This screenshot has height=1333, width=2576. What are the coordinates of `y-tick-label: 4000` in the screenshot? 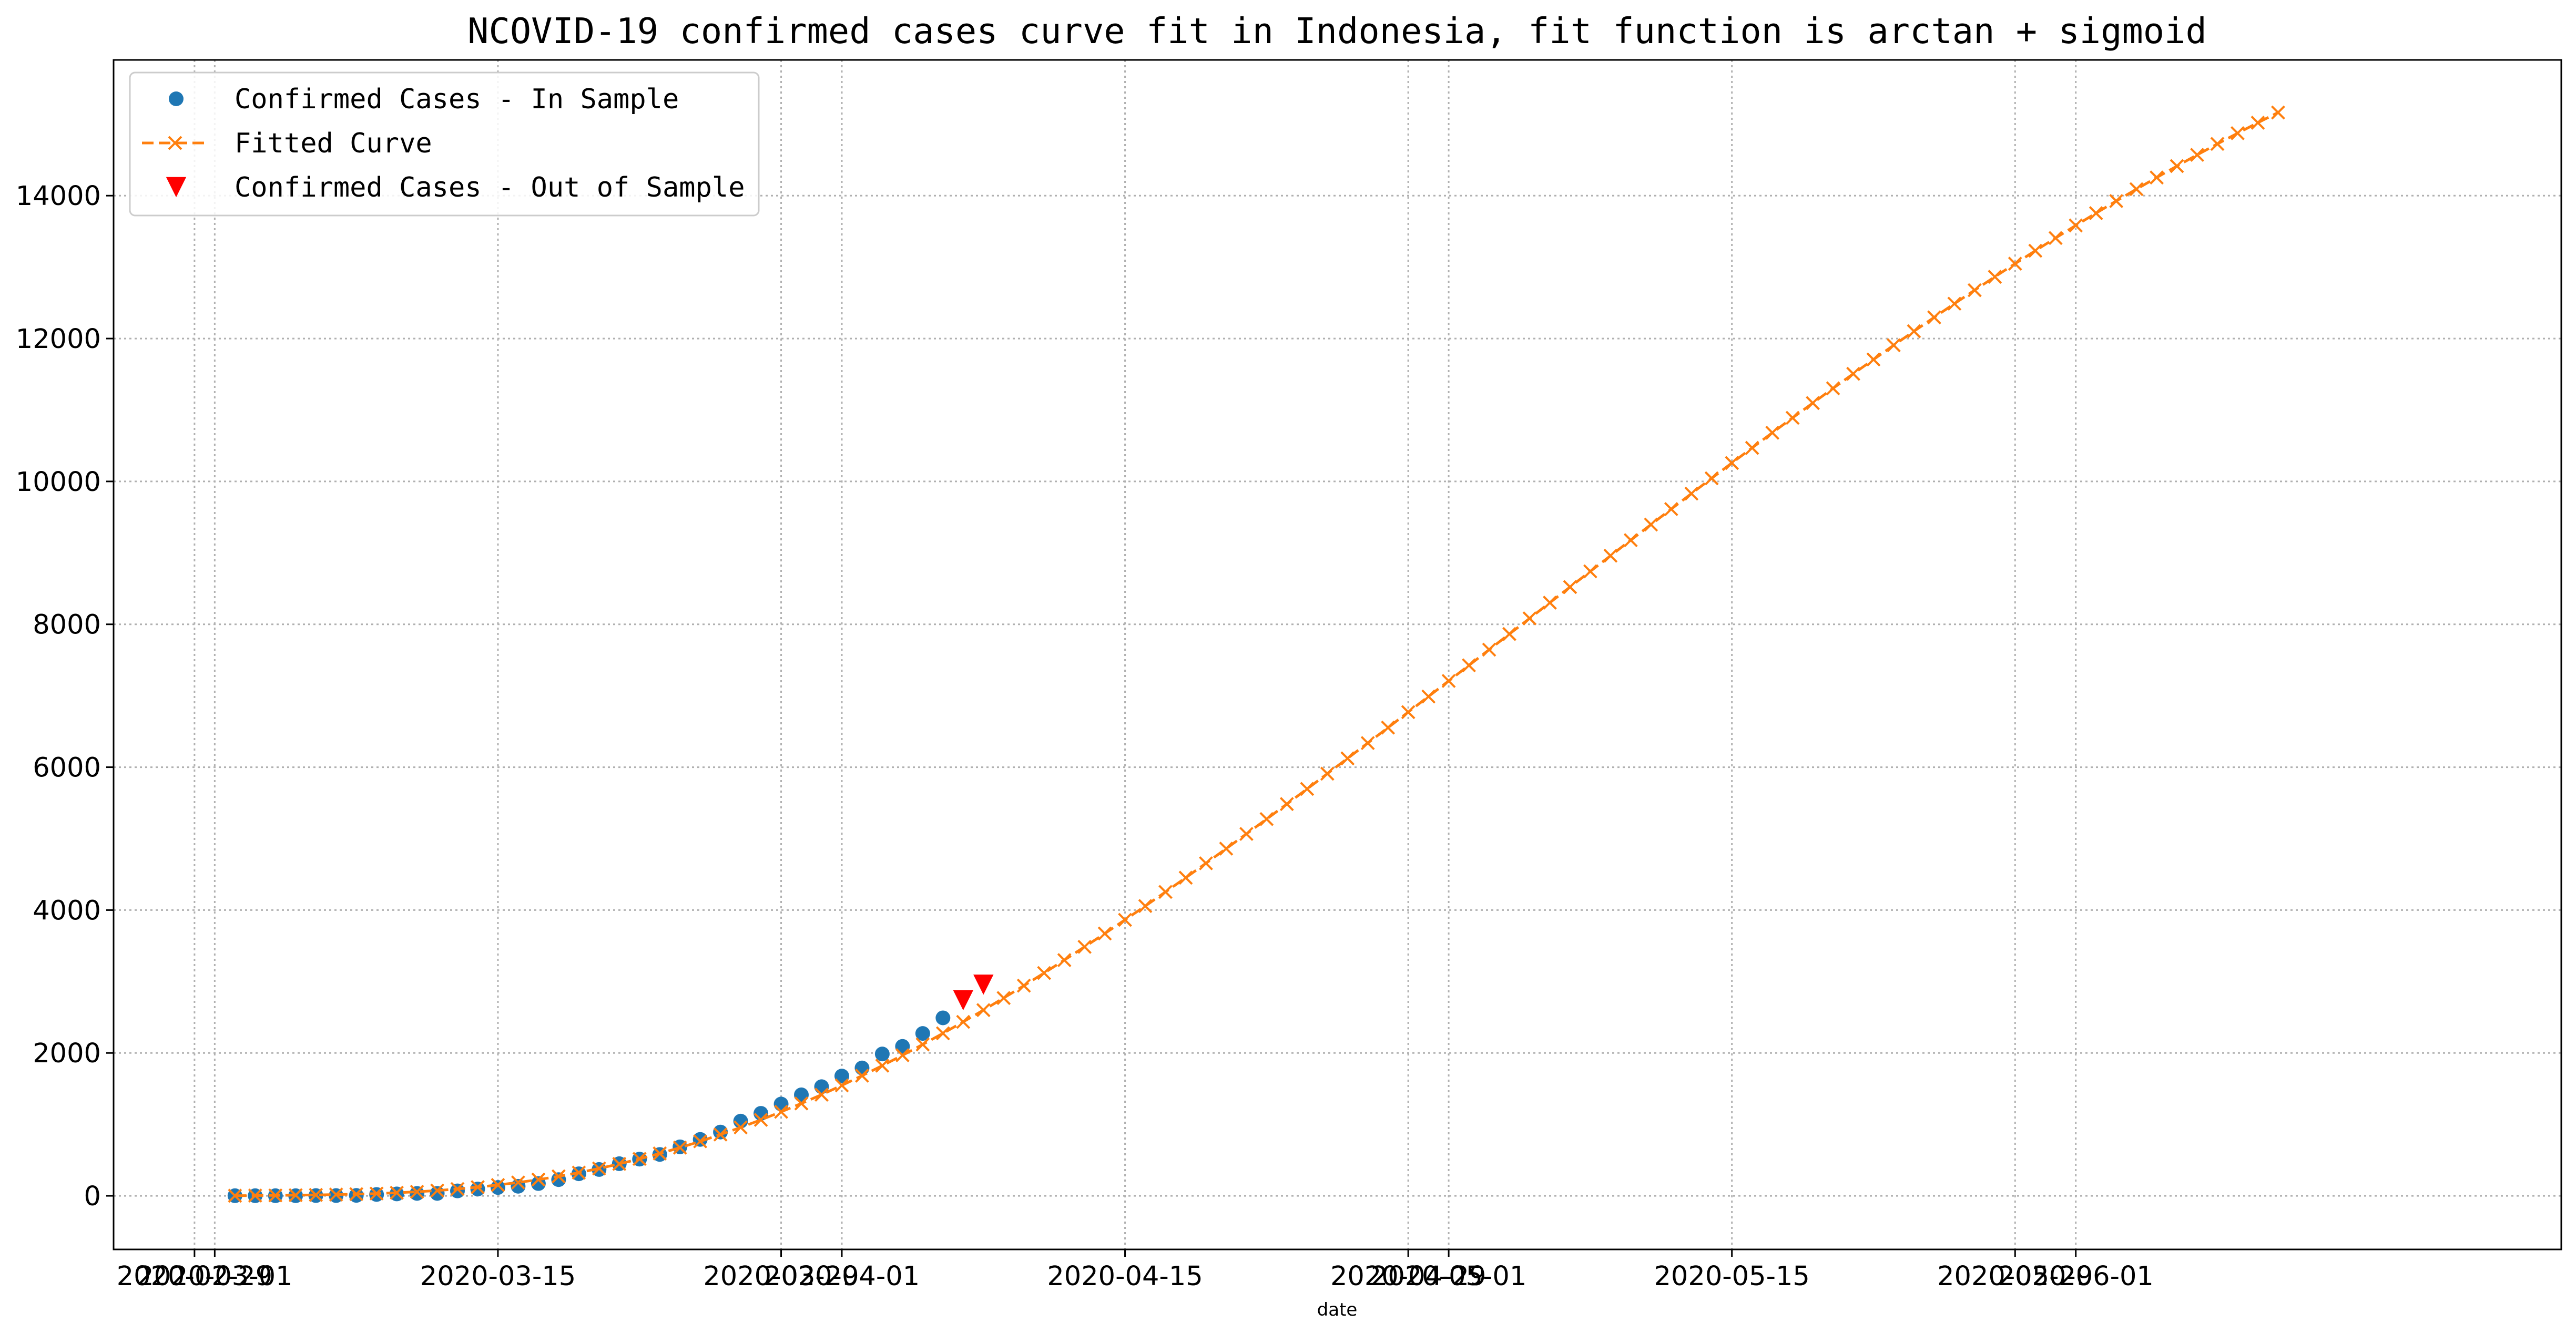 It's located at (67, 910).